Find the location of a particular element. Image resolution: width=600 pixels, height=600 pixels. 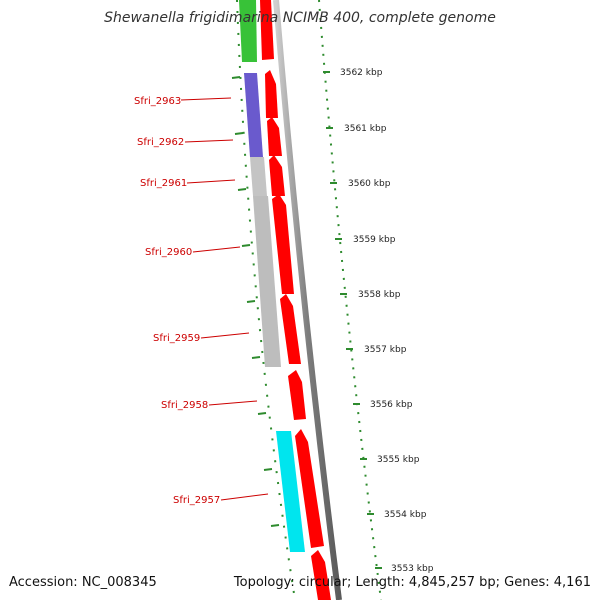

accession-text: Accession: NC_008345 is located at coordinates (83, 582).